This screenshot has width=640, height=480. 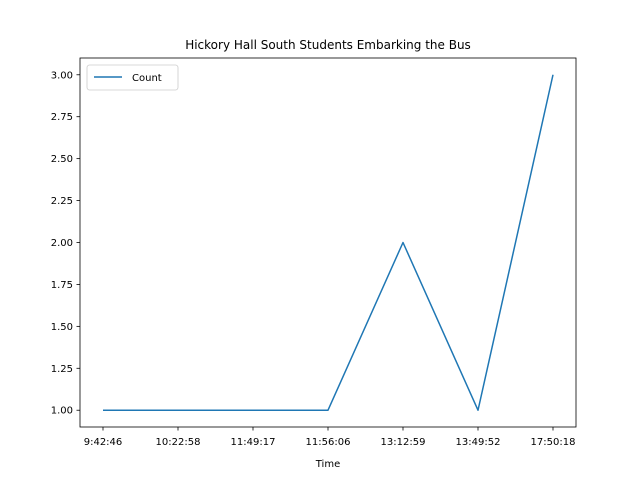 I want to click on x-tick-label: 11:56:06, so click(x=328, y=442).